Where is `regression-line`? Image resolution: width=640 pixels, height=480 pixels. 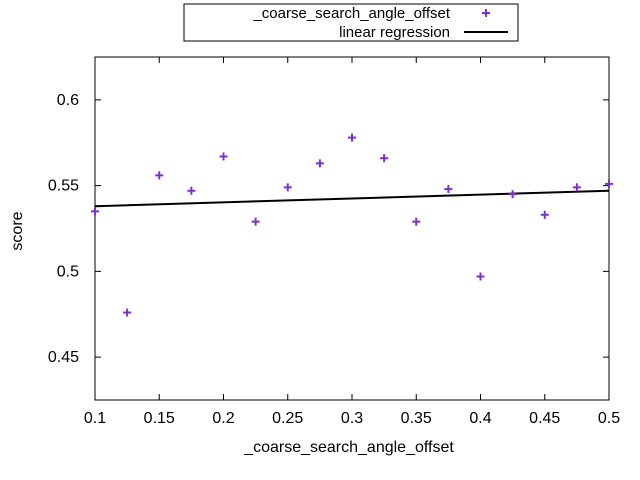
regression-line is located at coordinates (352, 198).